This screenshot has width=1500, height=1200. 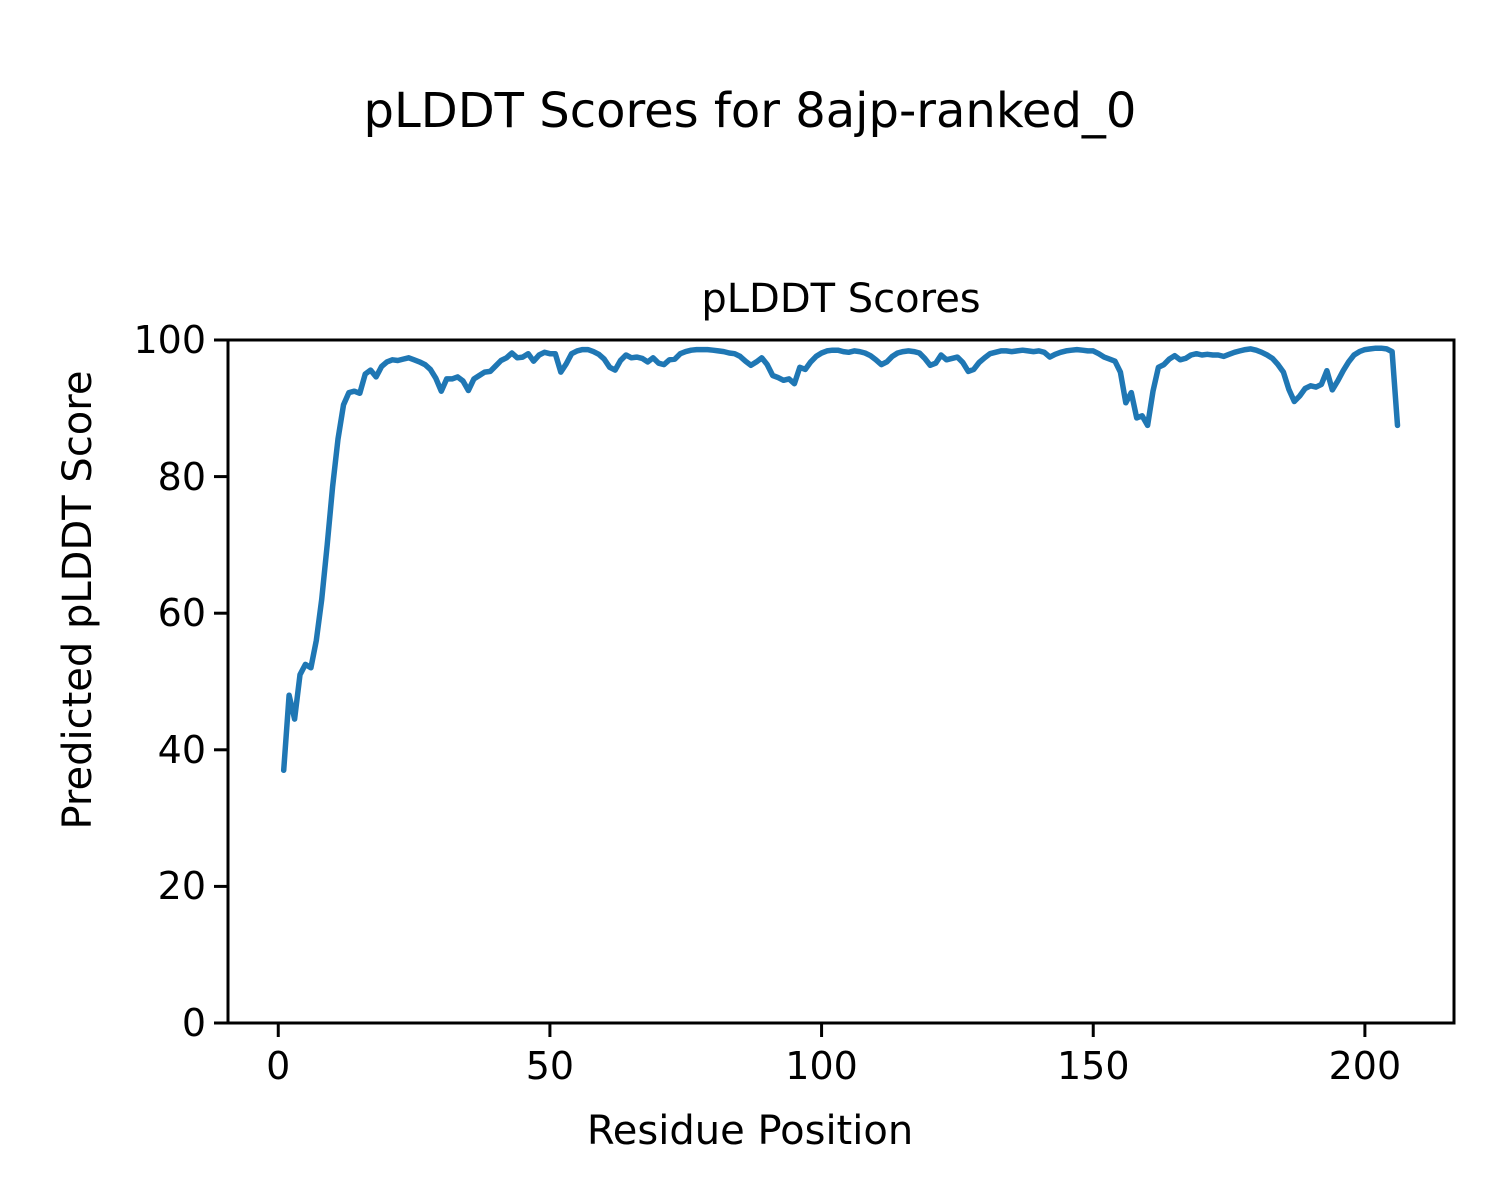 I want to click on y-tick-label: 60, so click(x=181, y=613).